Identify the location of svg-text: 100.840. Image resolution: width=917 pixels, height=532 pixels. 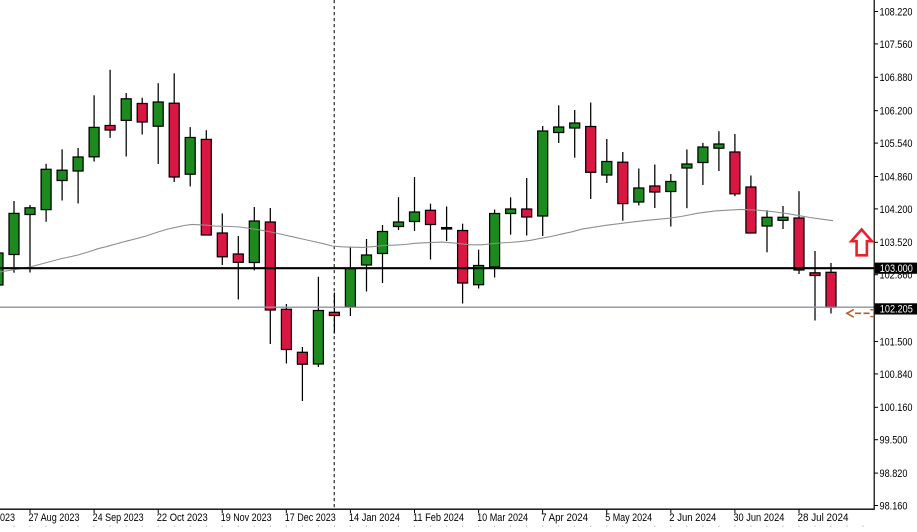
(896, 375).